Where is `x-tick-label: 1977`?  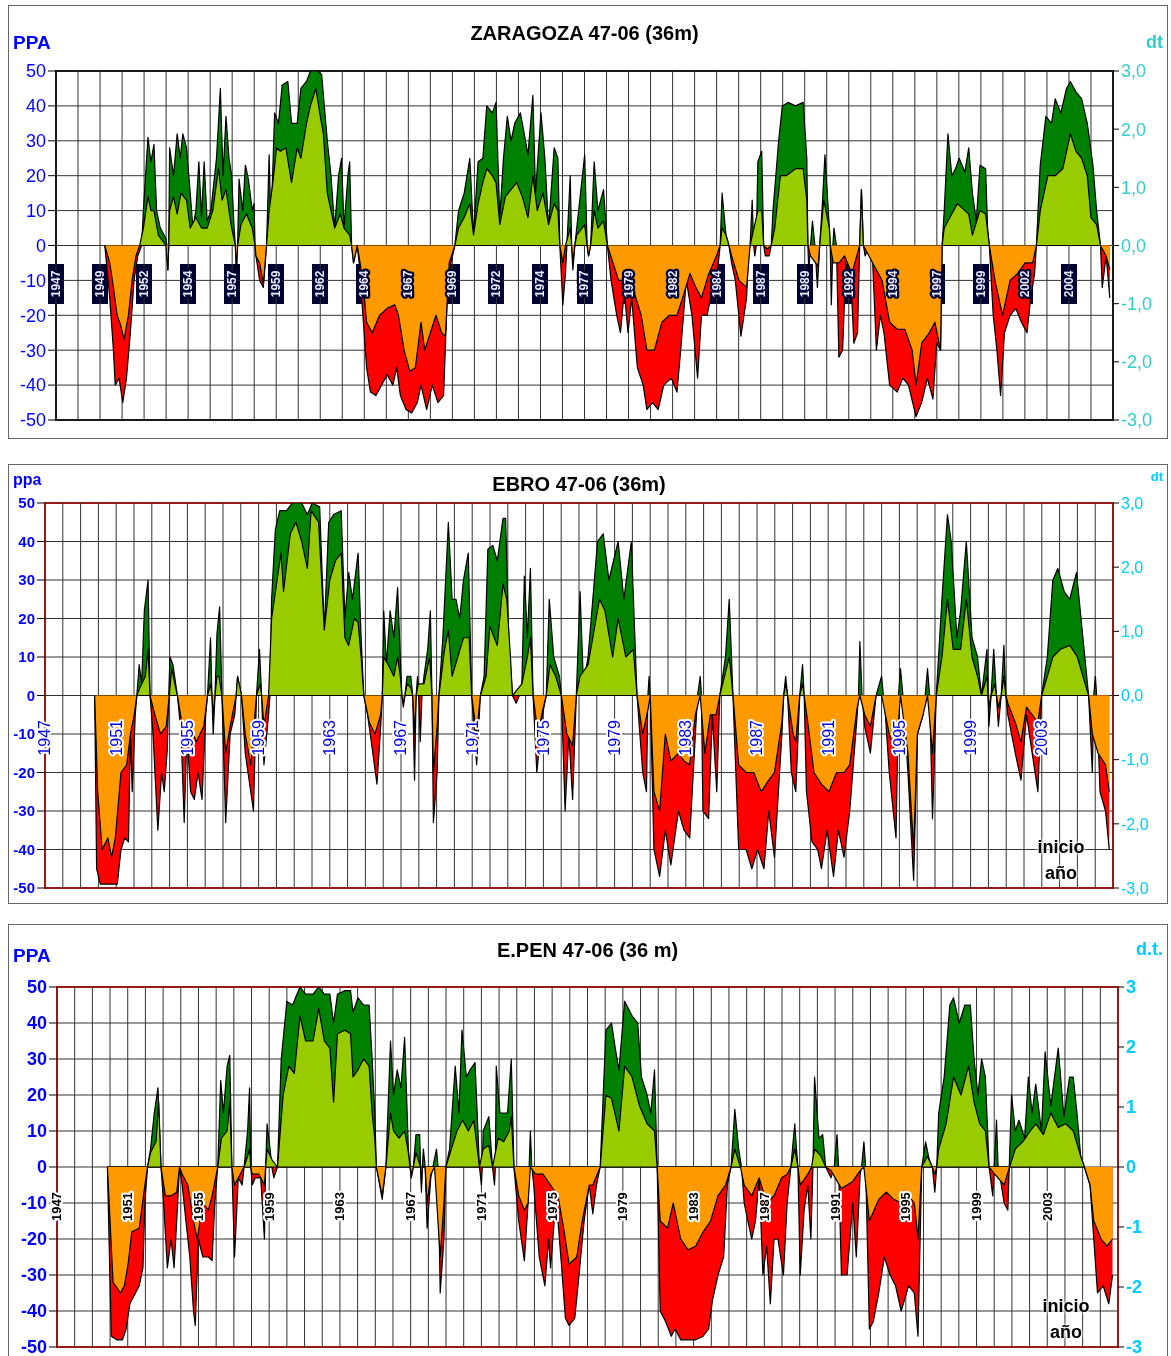
x-tick-label: 1977 is located at coordinates (584, 284).